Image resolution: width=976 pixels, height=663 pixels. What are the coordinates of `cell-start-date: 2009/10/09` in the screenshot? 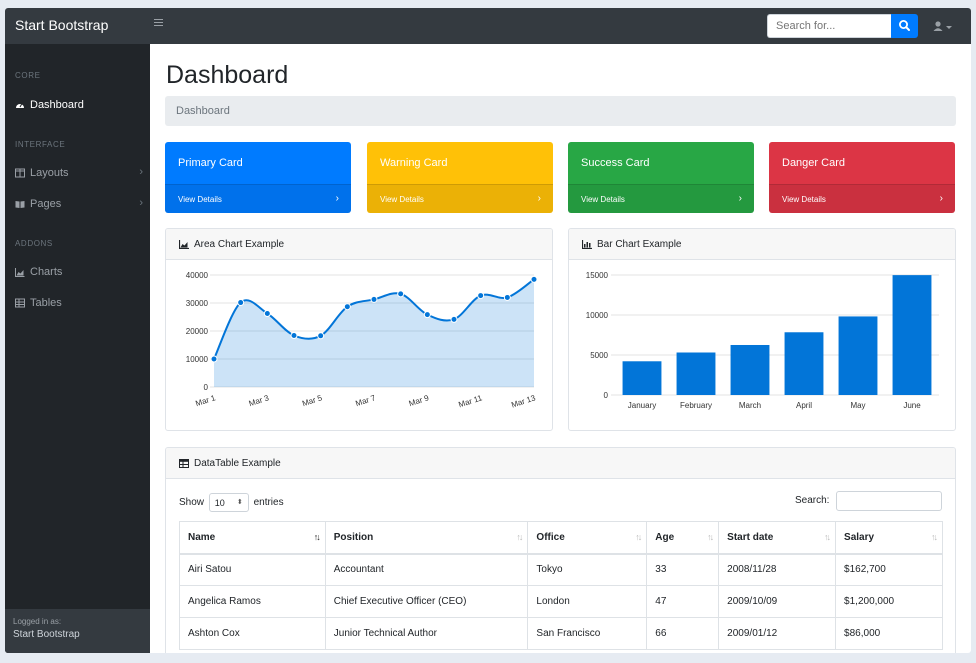 It's located at (777, 601).